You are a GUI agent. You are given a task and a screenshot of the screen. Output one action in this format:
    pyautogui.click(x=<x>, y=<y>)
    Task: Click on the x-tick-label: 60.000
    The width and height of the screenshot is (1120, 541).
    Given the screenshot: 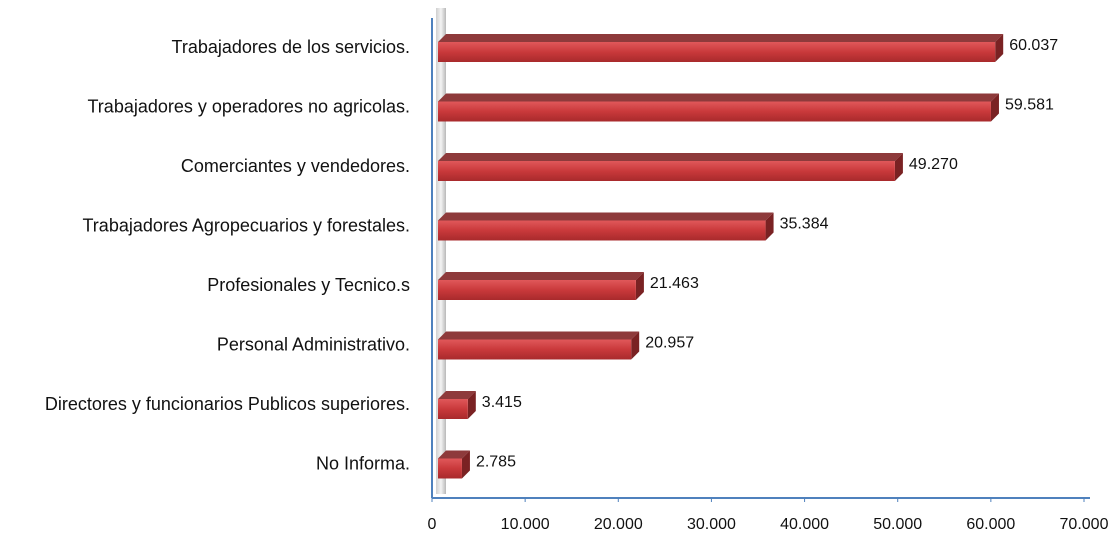 What is the action you would take?
    pyautogui.click(x=990, y=524)
    